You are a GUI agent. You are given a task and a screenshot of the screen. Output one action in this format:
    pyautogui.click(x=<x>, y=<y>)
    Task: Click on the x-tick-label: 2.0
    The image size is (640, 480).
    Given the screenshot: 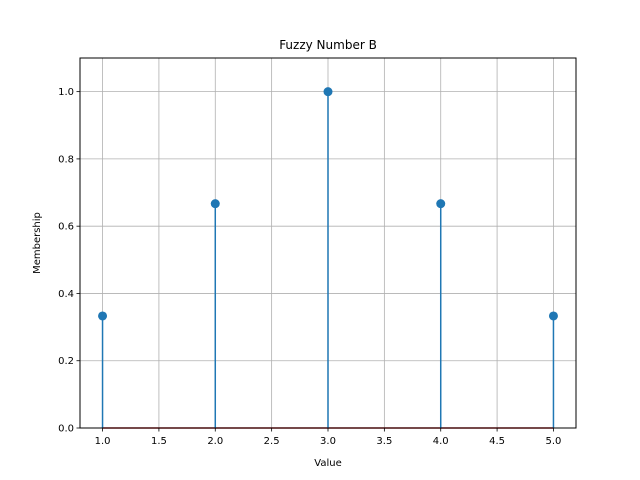 What is the action you would take?
    pyautogui.click(x=215, y=441)
    